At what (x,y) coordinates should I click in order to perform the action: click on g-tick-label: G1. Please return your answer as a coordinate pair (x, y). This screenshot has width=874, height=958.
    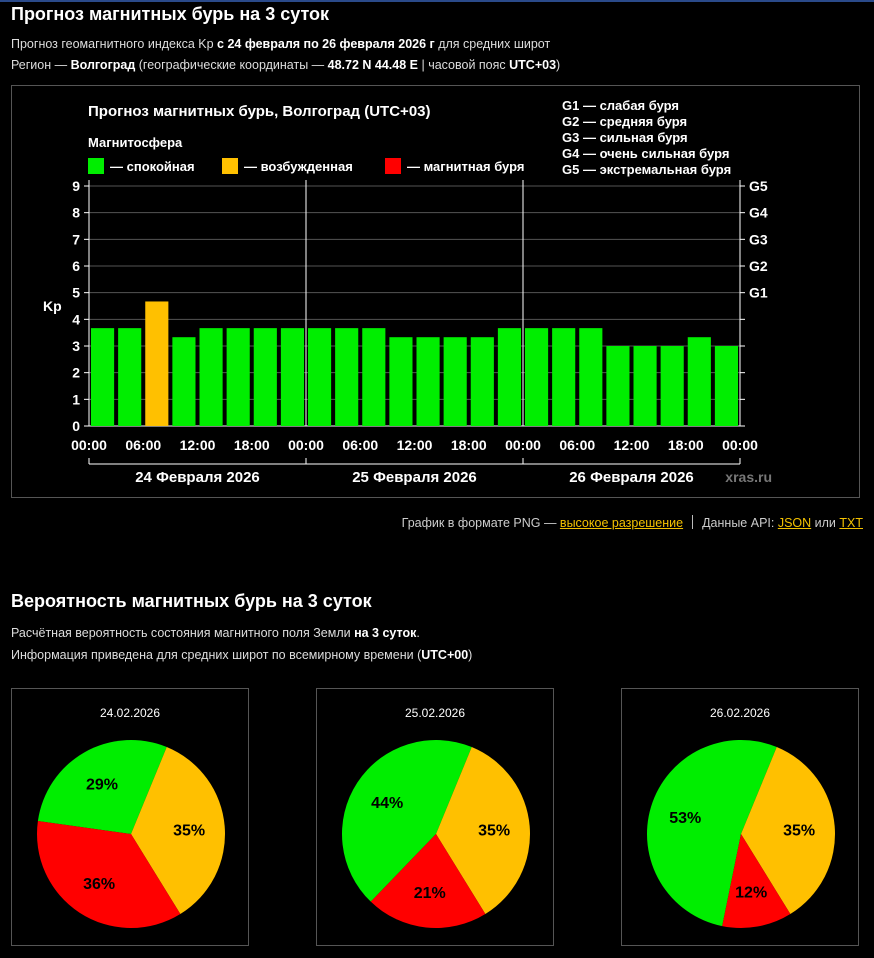
    Looking at the image, I should click on (758, 293).